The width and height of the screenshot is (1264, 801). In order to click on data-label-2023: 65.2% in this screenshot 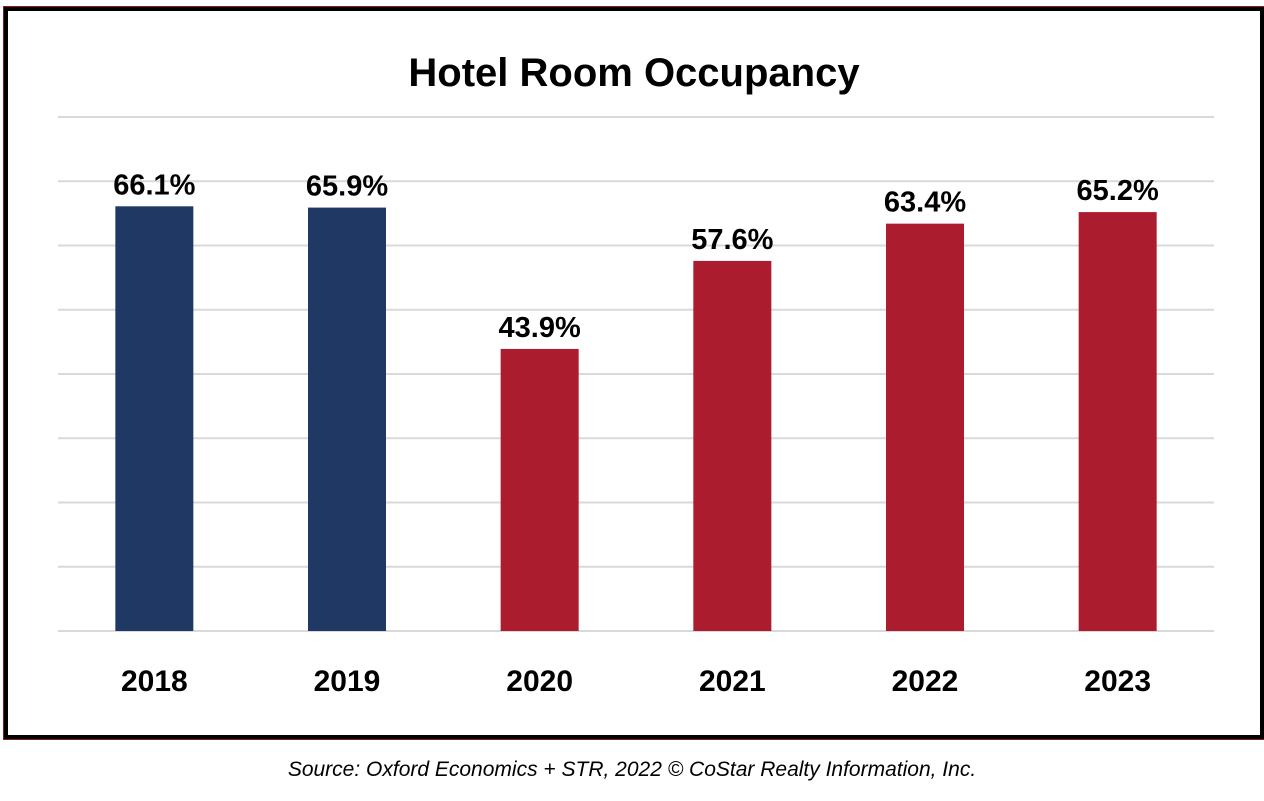, I will do `click(1118, 191)`.